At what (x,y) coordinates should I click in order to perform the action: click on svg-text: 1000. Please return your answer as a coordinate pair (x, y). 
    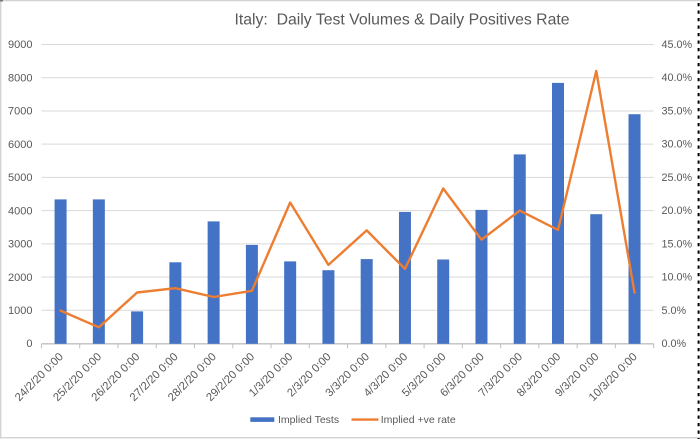
    Looking at the image, I should click on (20, 311).